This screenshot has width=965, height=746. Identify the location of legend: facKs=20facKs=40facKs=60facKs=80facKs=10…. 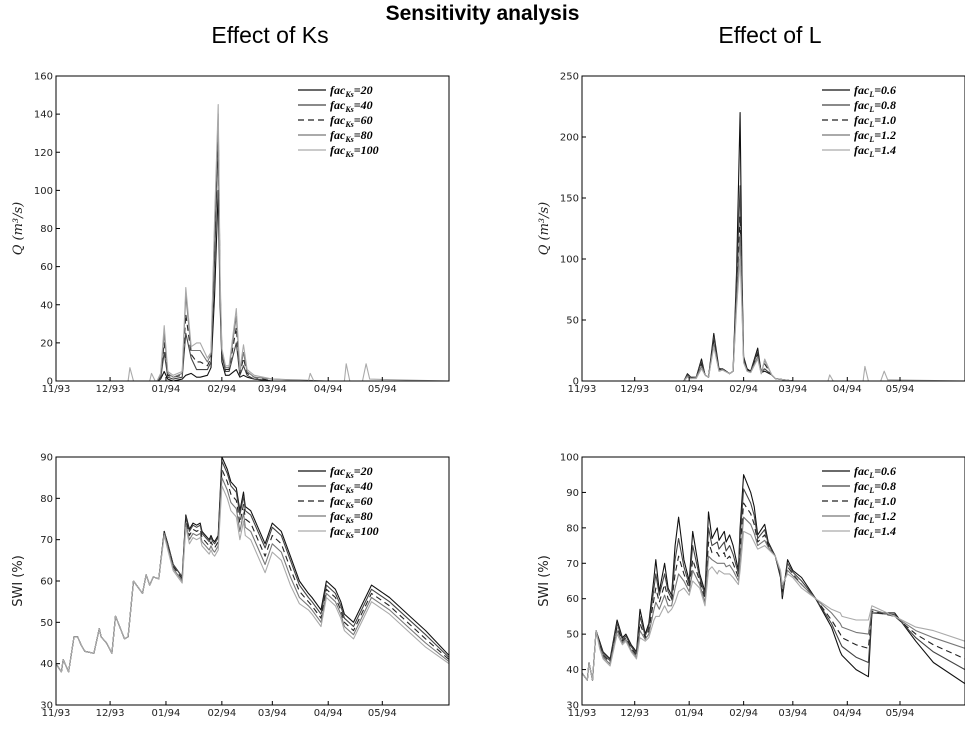
(338, 502).